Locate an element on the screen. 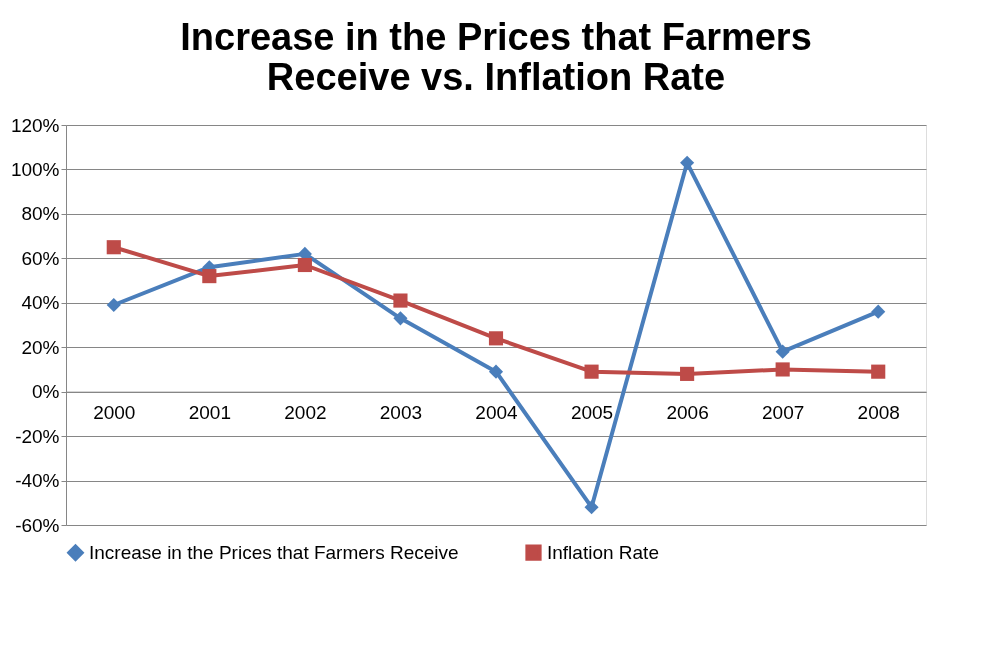  y-tick-label: -20% is located at coordinates (37, 436).